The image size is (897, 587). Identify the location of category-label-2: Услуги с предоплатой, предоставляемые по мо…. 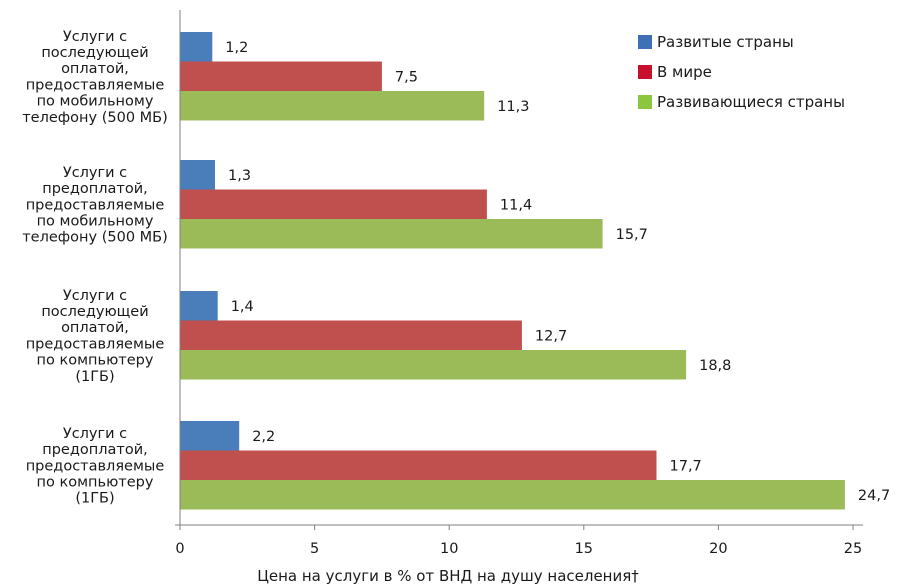
(95, 205).